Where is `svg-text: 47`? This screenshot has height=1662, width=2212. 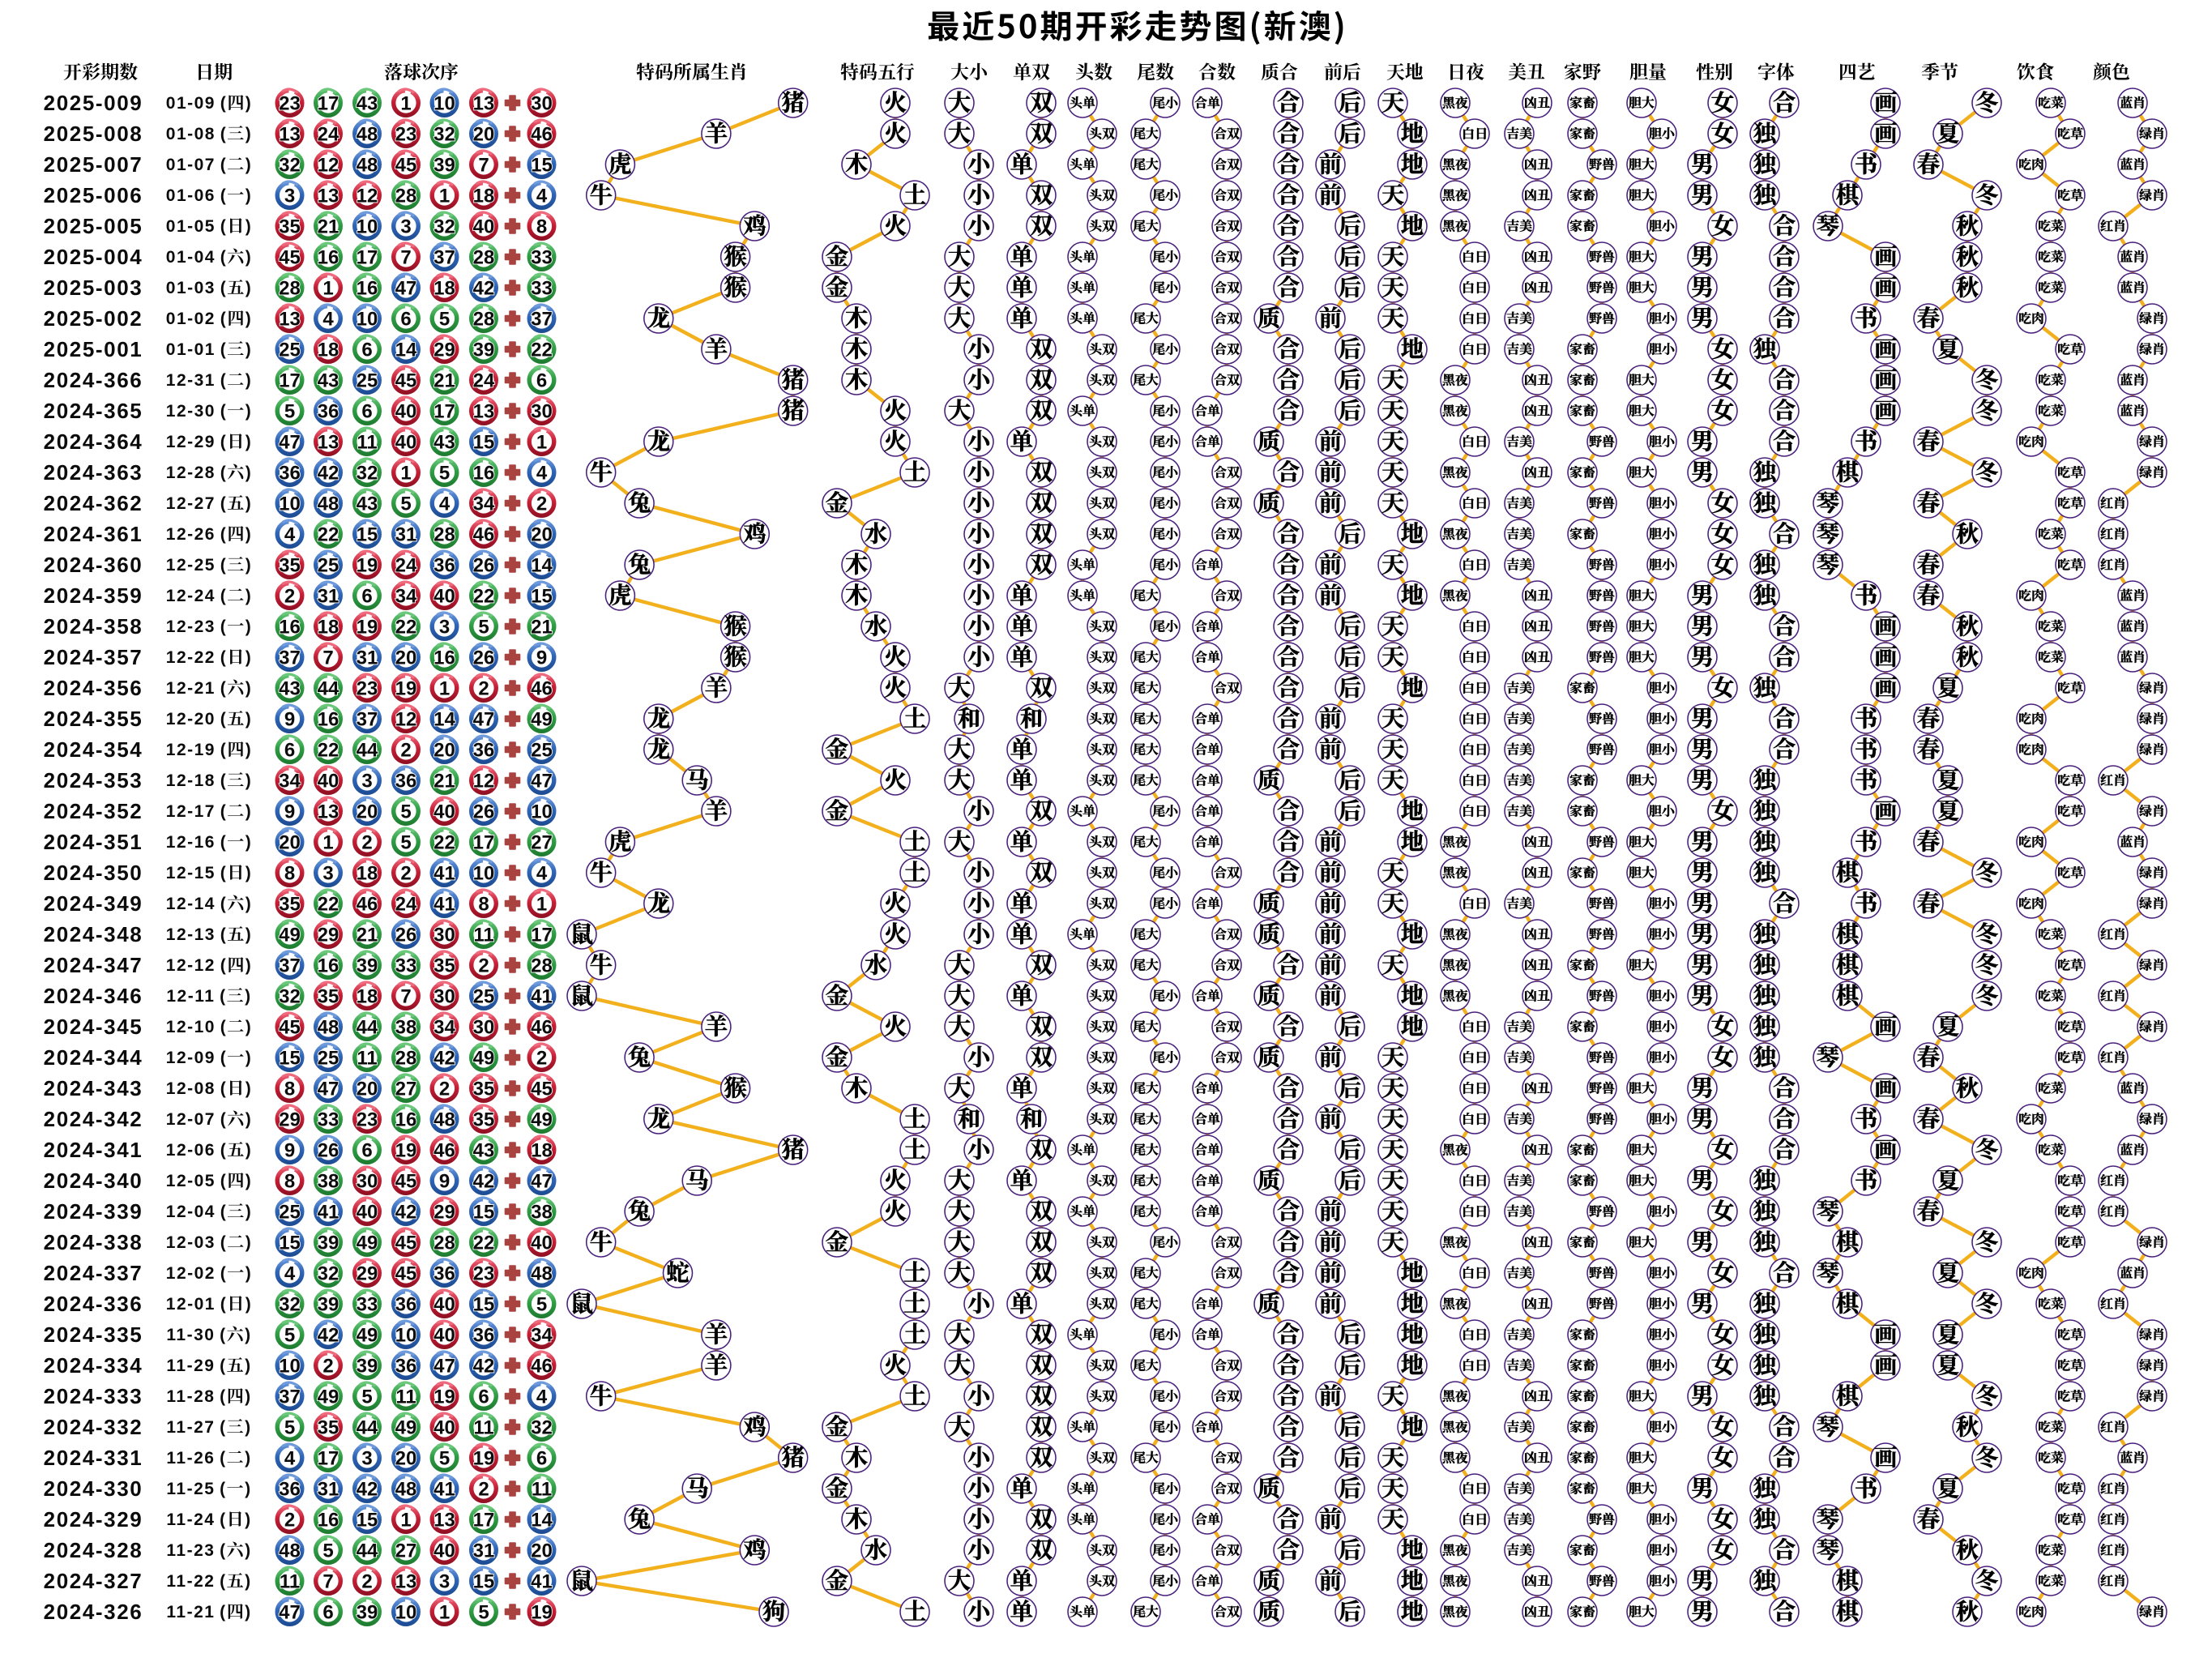 svg-text: 47 is located at coordinates (542, 1182).